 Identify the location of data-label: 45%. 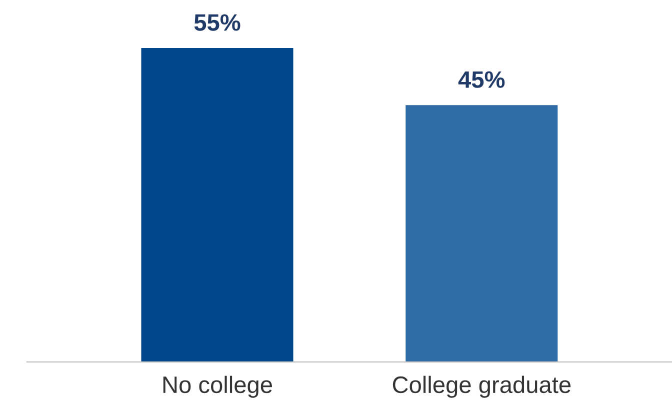
(481, 79).